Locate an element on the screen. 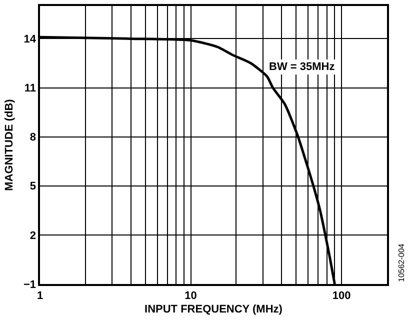 Image resolution: width=415 pixels, height=320 pixels. x-axis-title: INPUT FREQUENCY (MHz) is located at coordinates (213, 310).